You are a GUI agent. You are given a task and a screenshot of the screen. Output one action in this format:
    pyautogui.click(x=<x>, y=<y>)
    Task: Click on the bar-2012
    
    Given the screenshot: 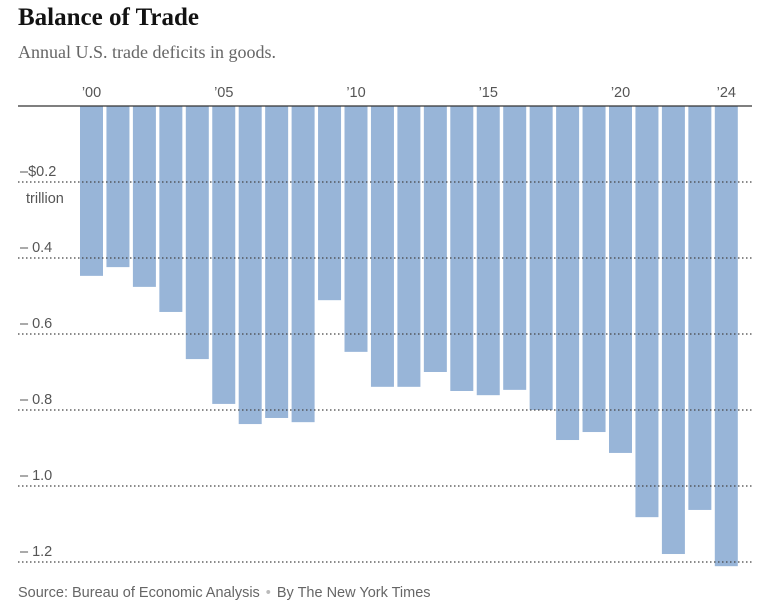 What is the action you would take?
    pyautogui.click(x=409, y=246)
    